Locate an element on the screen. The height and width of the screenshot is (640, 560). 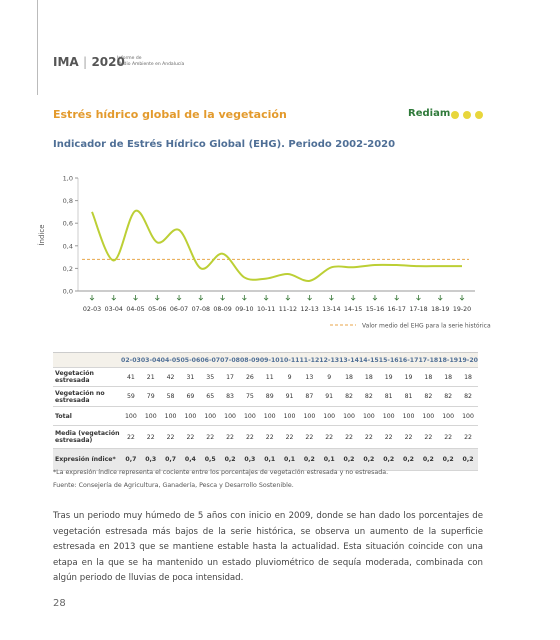
y-tick-label: 0,8 is located at coordinates (68, 201).